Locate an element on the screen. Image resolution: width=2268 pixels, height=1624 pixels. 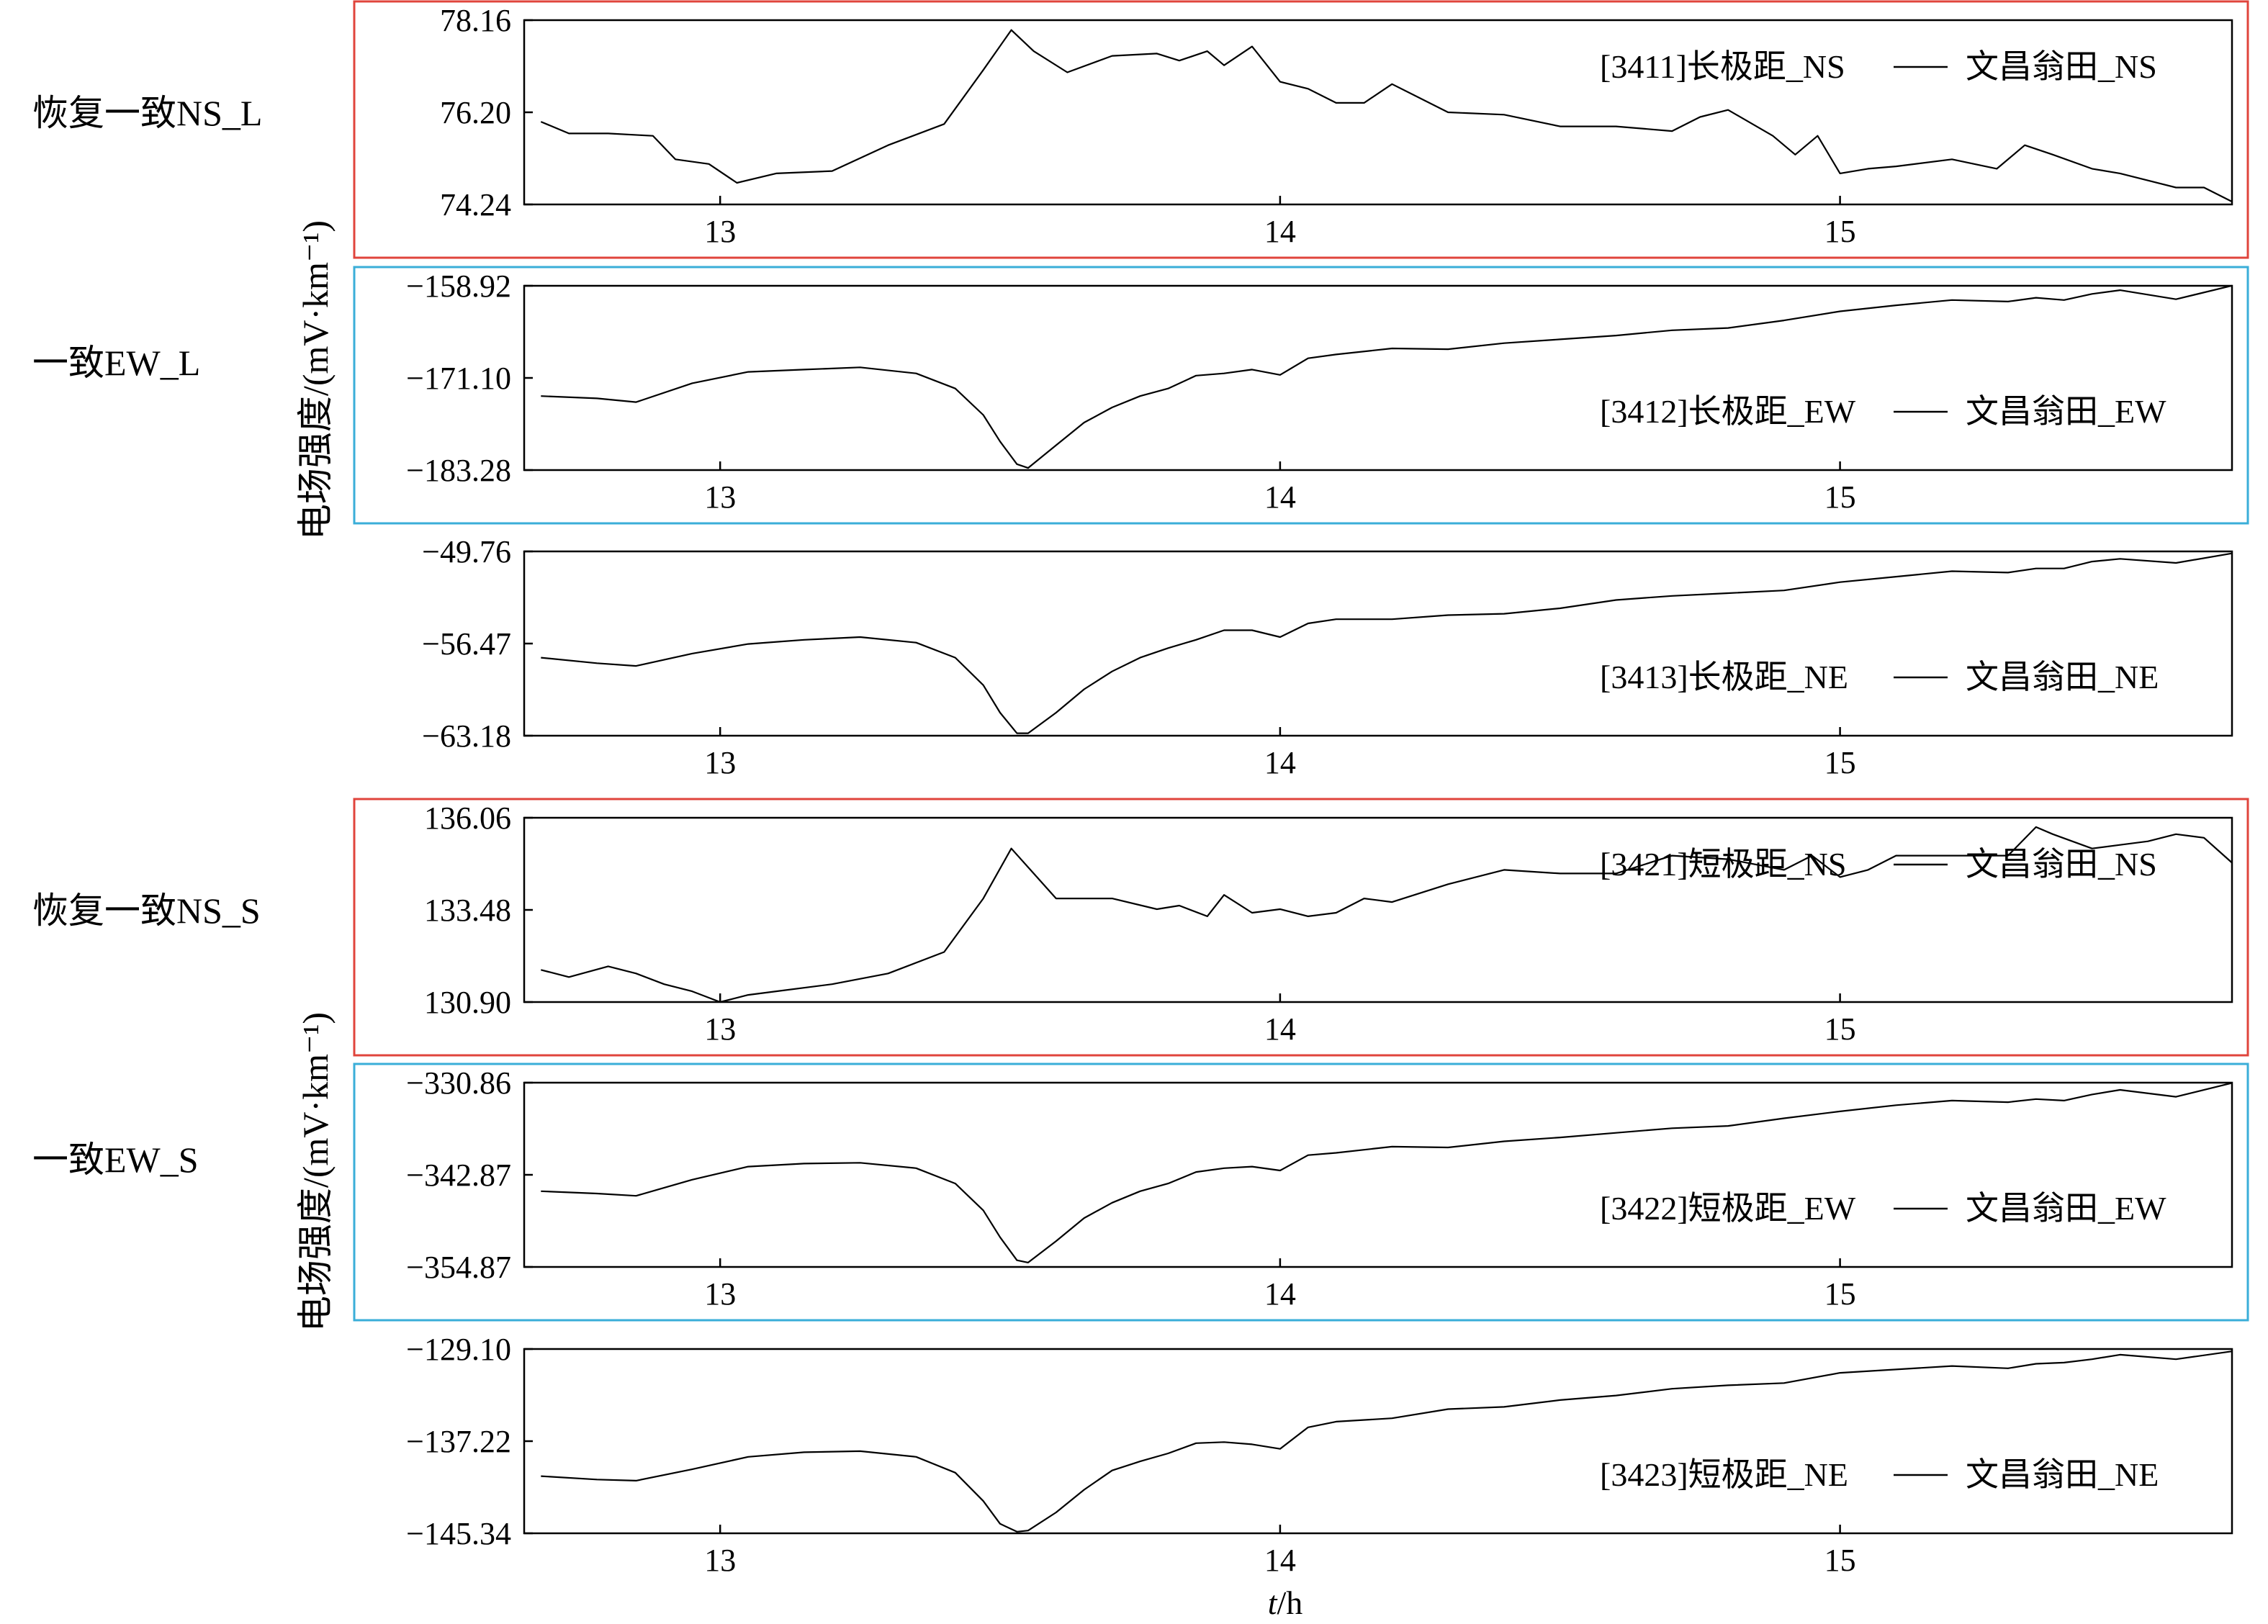
side-label: 恢复一致NS_S is located at coordinates (146, 911).